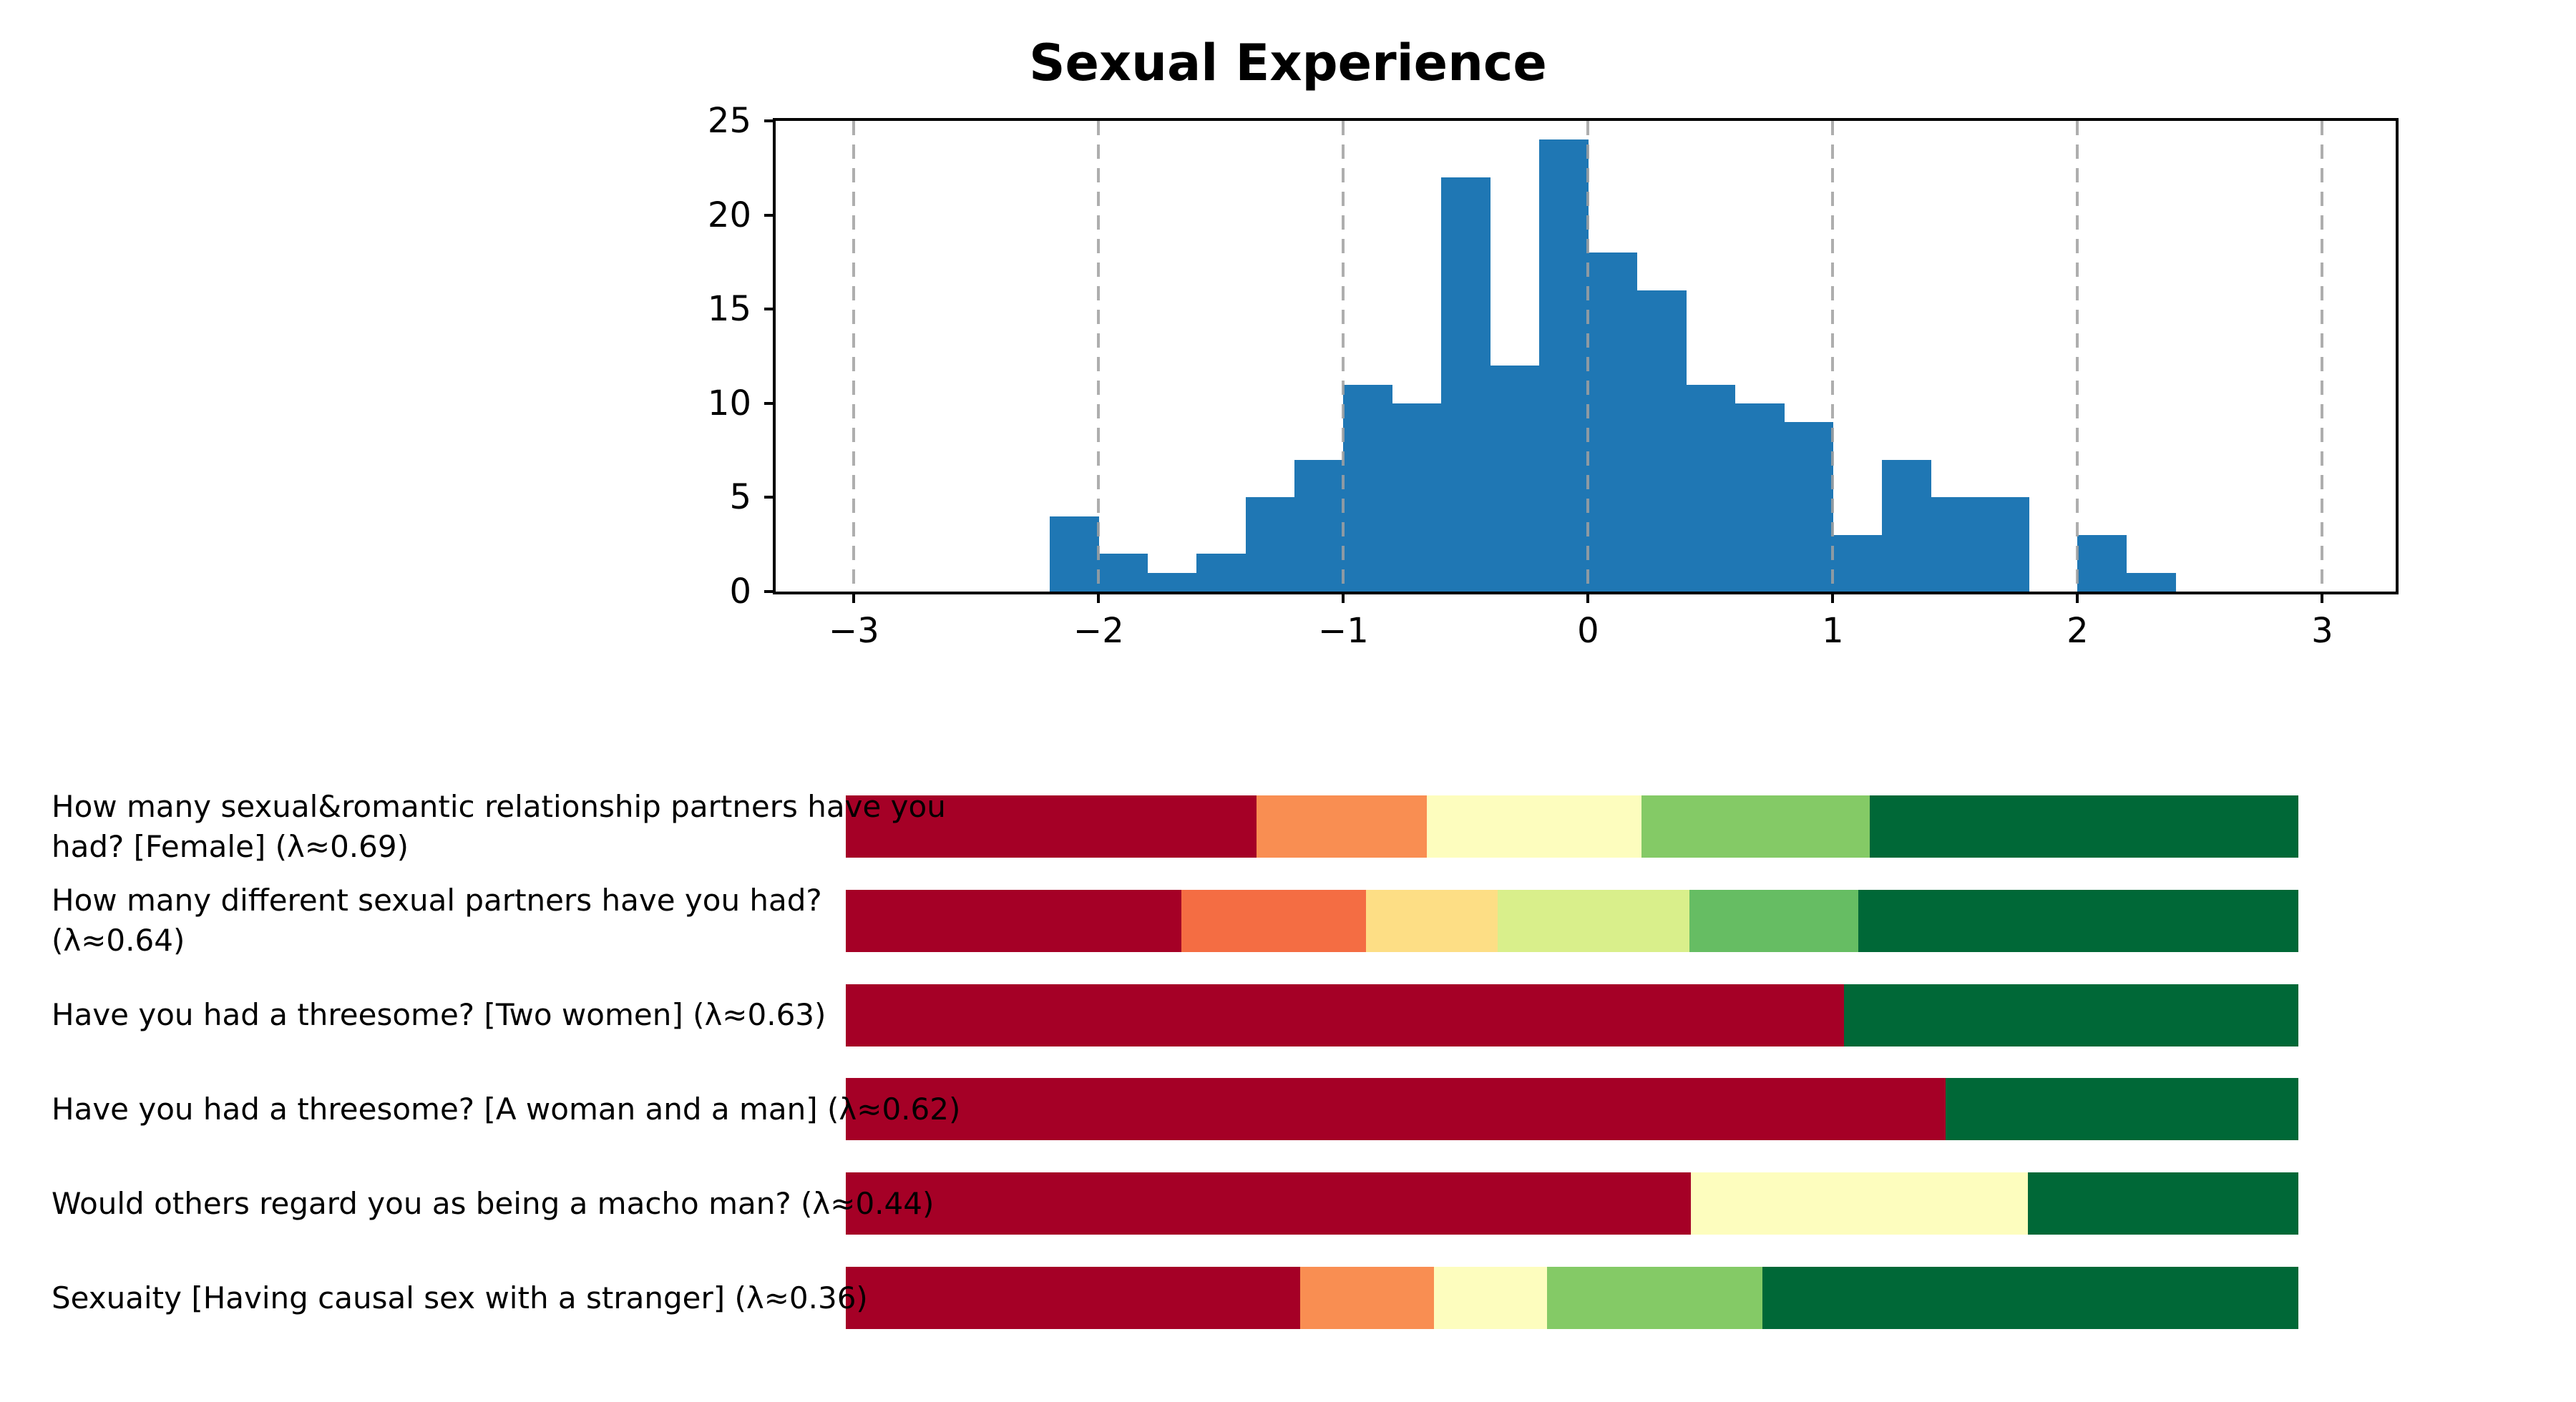  Describe the element at coordinates (854, 631) in the screenshot. I see `x-tick-label: −3` at that location.